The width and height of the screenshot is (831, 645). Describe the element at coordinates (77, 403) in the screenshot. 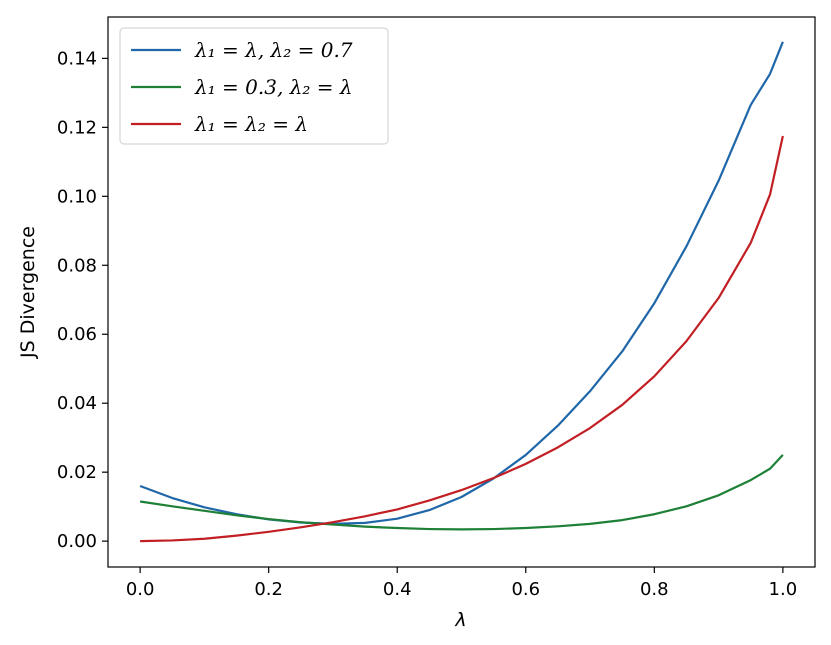

I see `y-tick-label: 0.04` at that location.